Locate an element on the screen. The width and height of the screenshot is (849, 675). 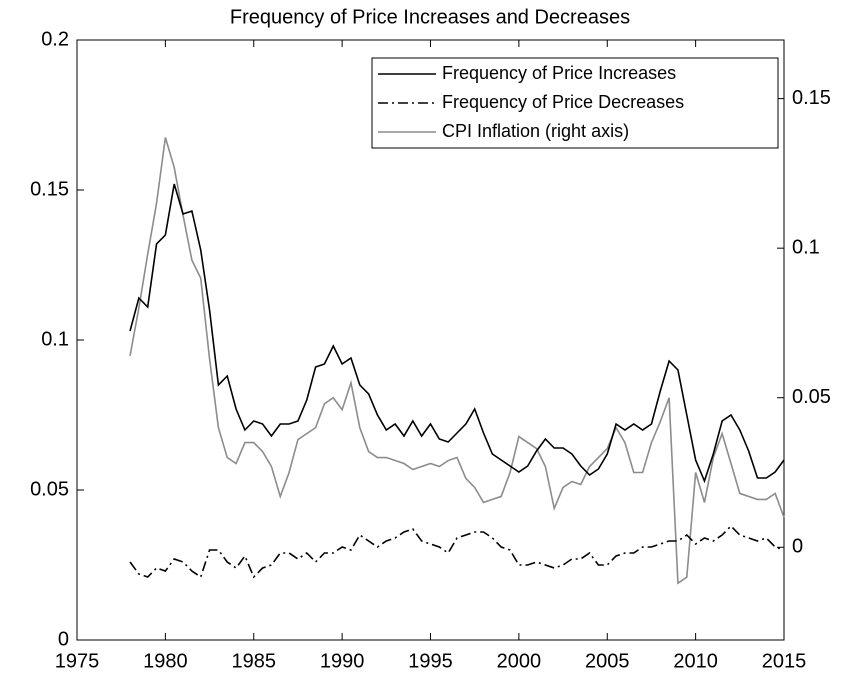
series-line is located at coordinates (457, 551).